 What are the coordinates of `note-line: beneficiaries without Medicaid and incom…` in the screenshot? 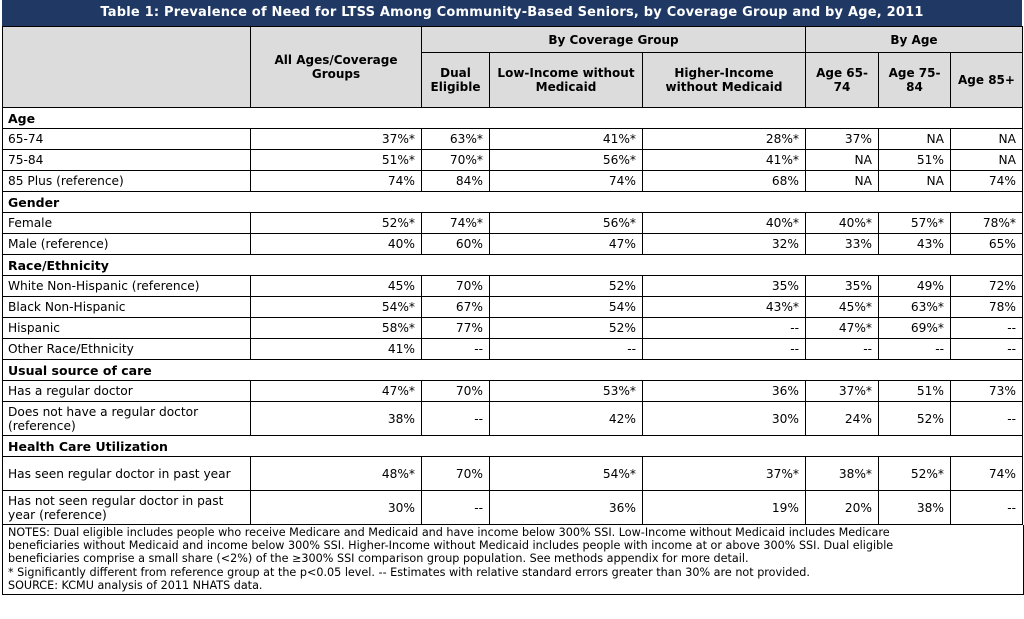 It's located at (451, 546).